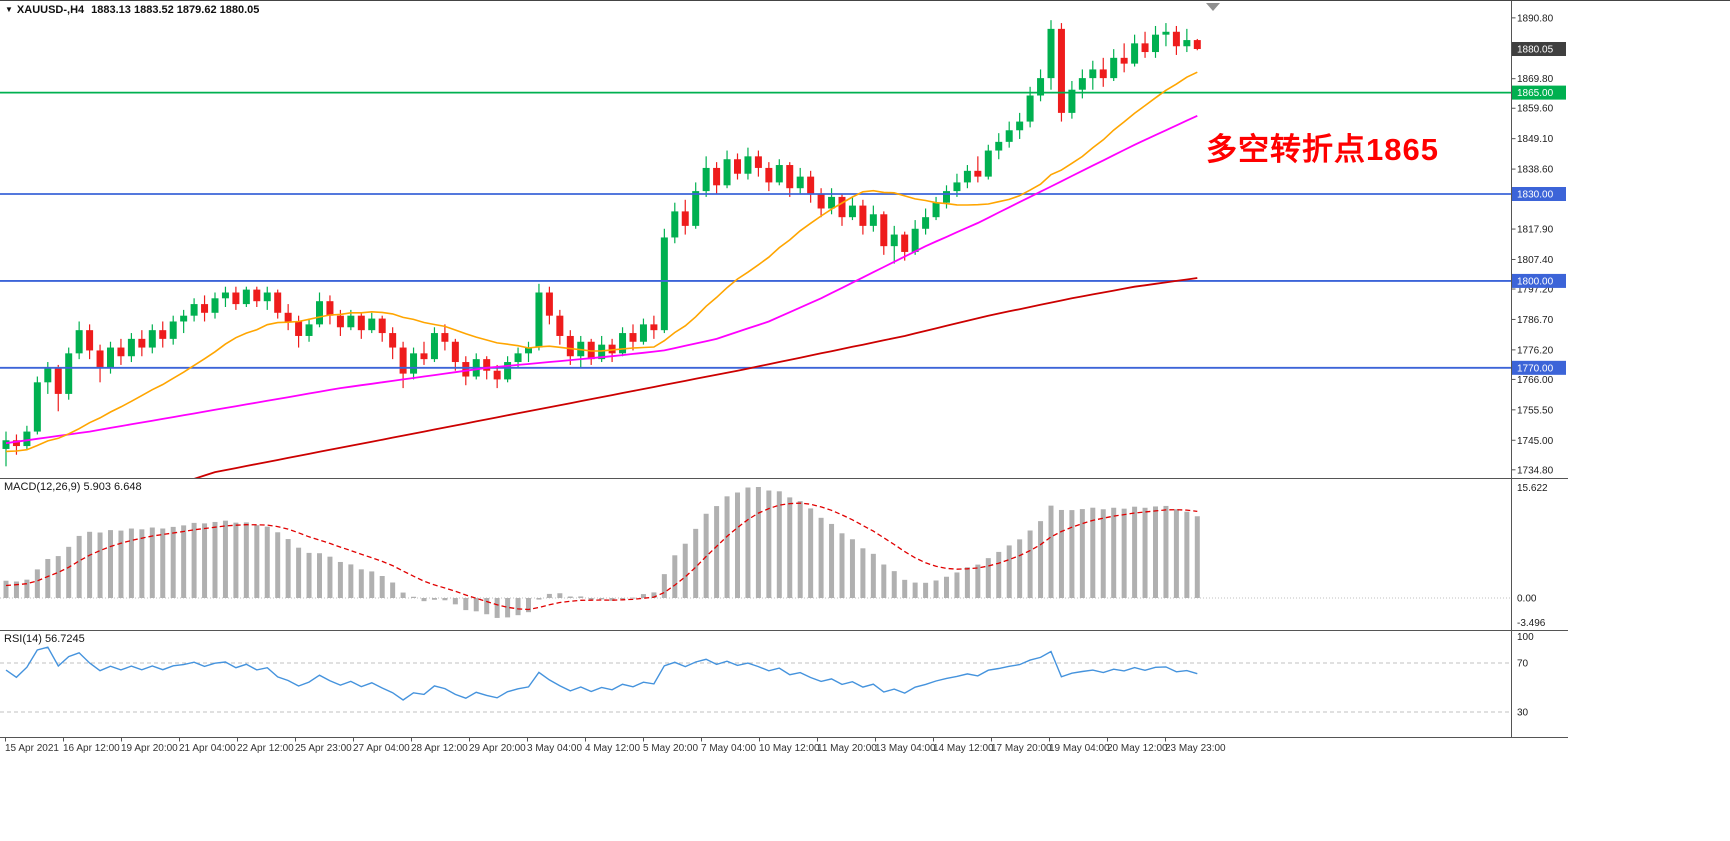  I want to click on time-axis-label: 29 Apr 20:00, so click(497, 748).